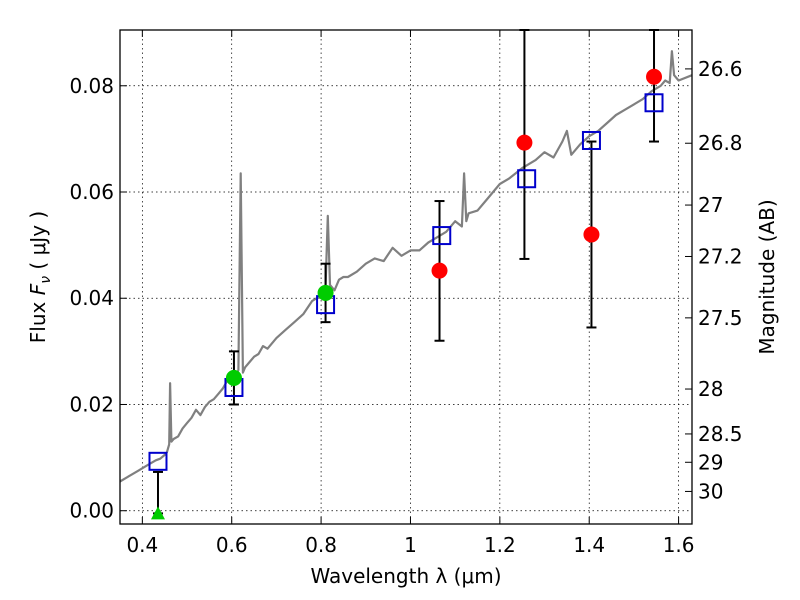  What do you see at coordinates (720, 318) in the screenshot?
I see `magnitude-tick-label: 27.5` at bounding box center [720, 318].